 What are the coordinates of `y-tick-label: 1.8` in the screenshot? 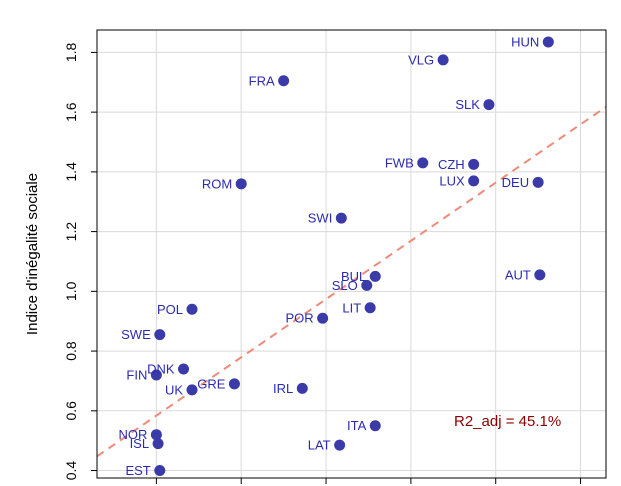 It's located at (71, 52).